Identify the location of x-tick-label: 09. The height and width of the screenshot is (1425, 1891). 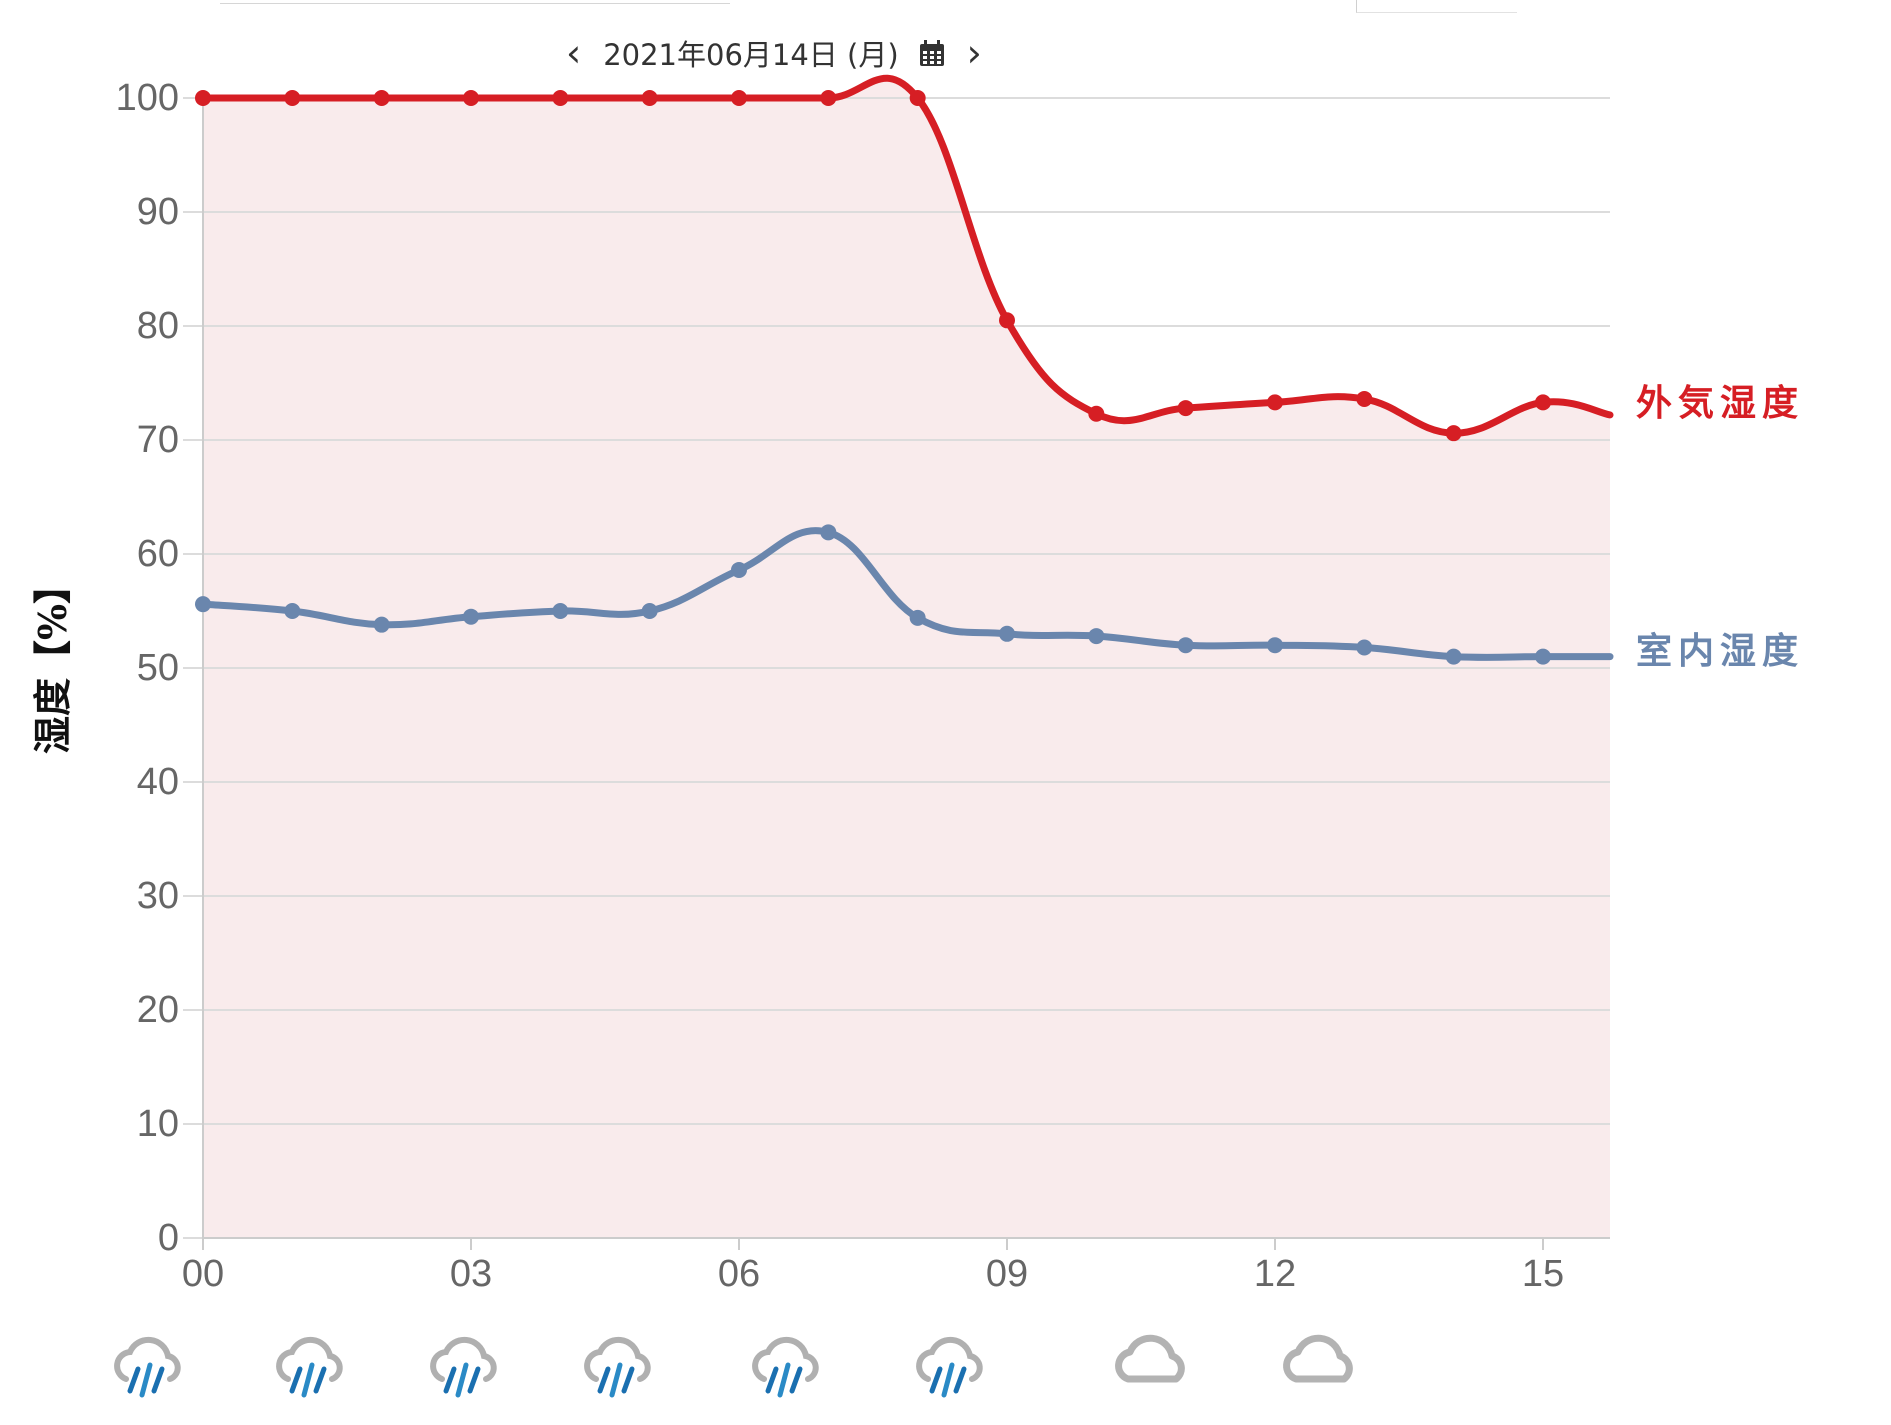
(1007, 1274).